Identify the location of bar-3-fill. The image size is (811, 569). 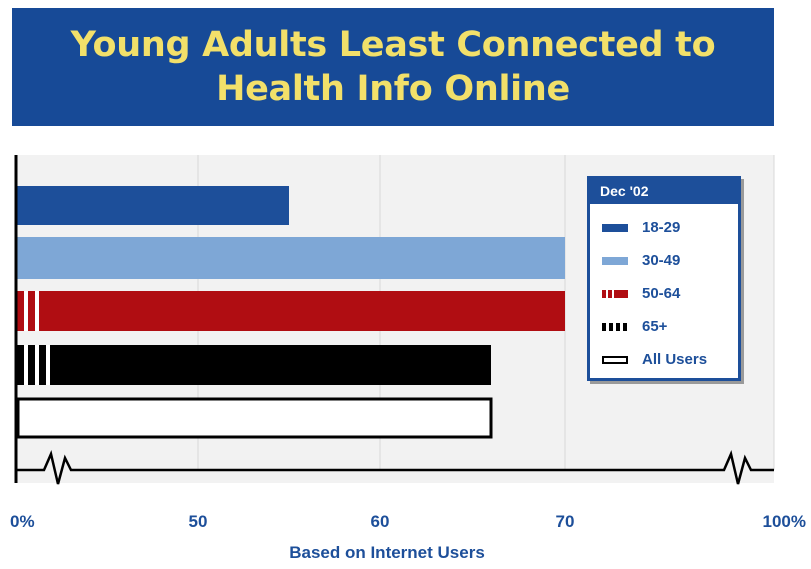
(253, 365).